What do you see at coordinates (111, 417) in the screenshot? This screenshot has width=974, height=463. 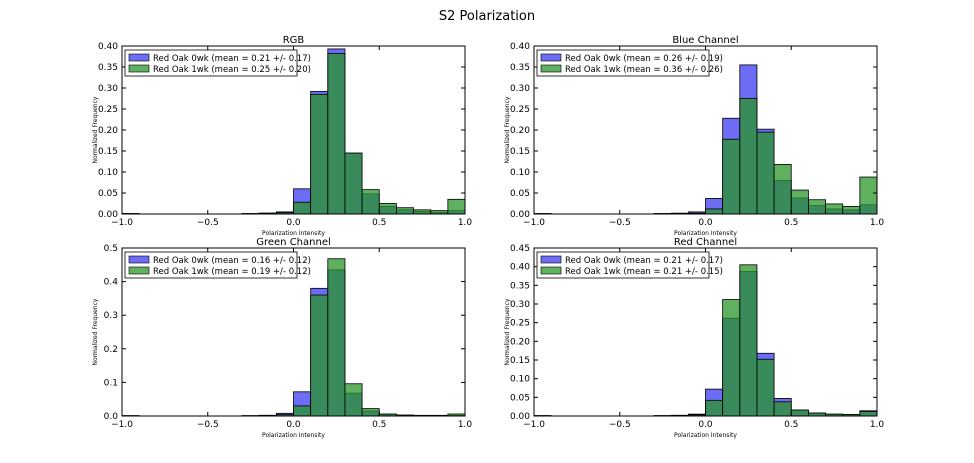 I see `y-tick-label: 0.0` at bounding box center [111, 417].